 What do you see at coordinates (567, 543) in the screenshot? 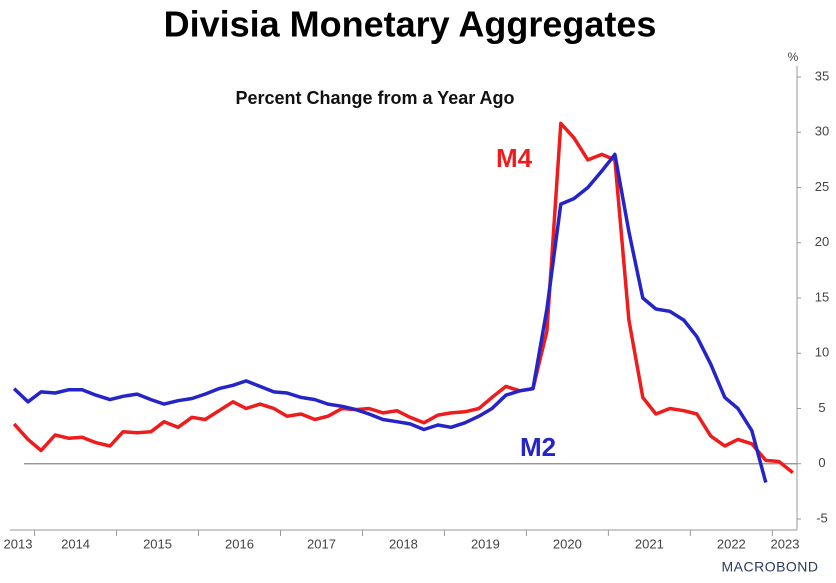
I see `x-tick-label: 2020` at bounding box center [567, 543].